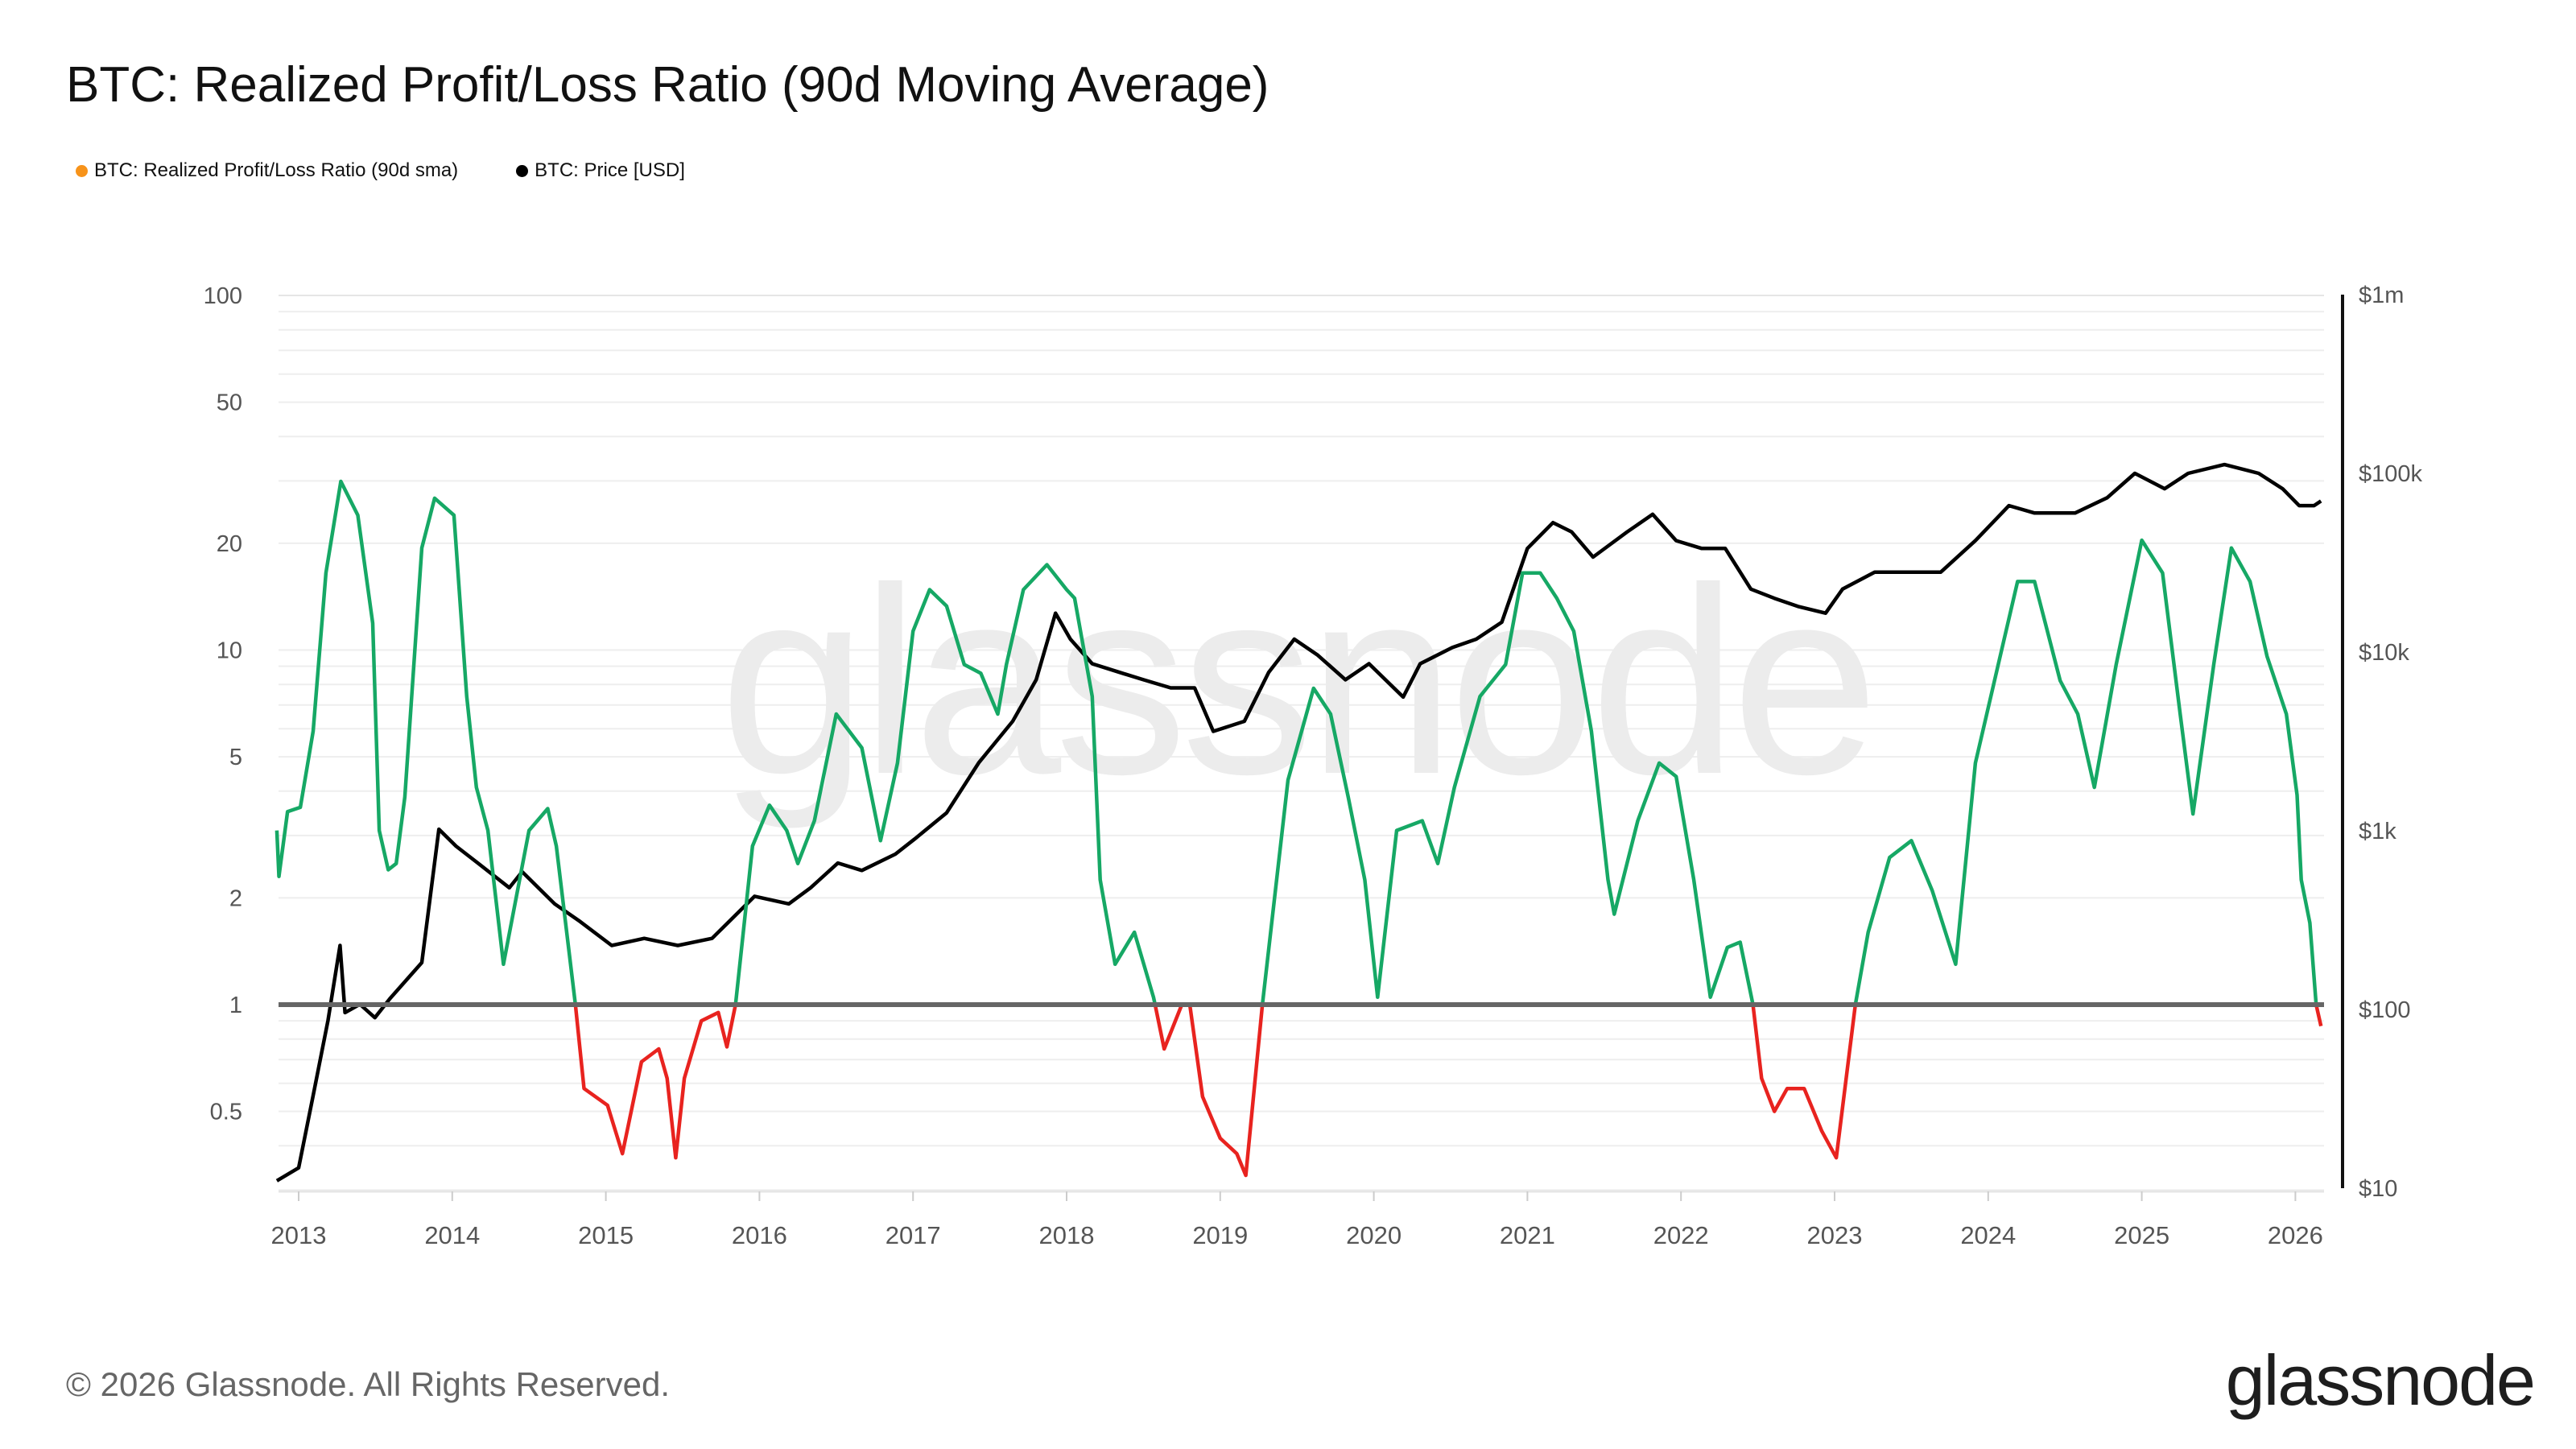 This screenshot has width=2576, height=1449. What do you see at coordinates (1527, 1235) in the screenshot?
I see `x-tick-label: 2021` at bounding box center [1527, 1235].